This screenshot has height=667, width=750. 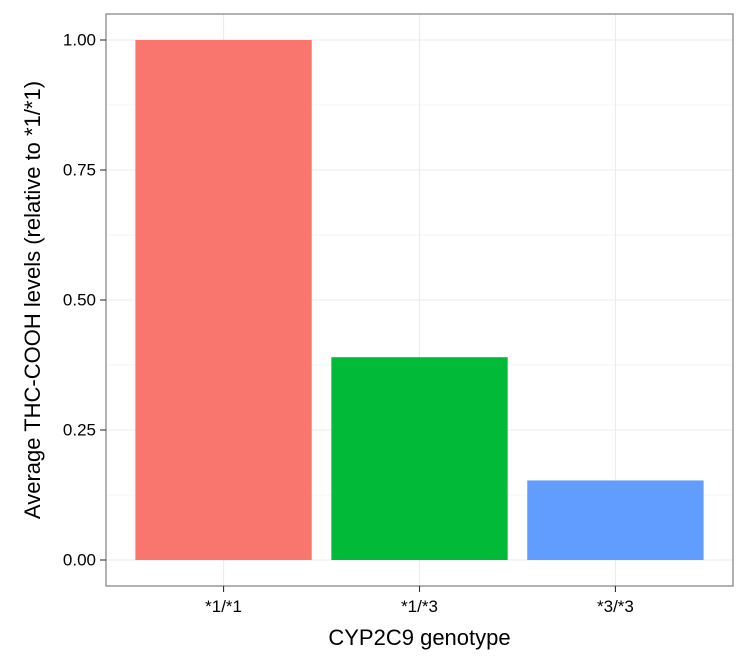 I want to click on y-tick-label: 0.25, so click(x=79, y=430).